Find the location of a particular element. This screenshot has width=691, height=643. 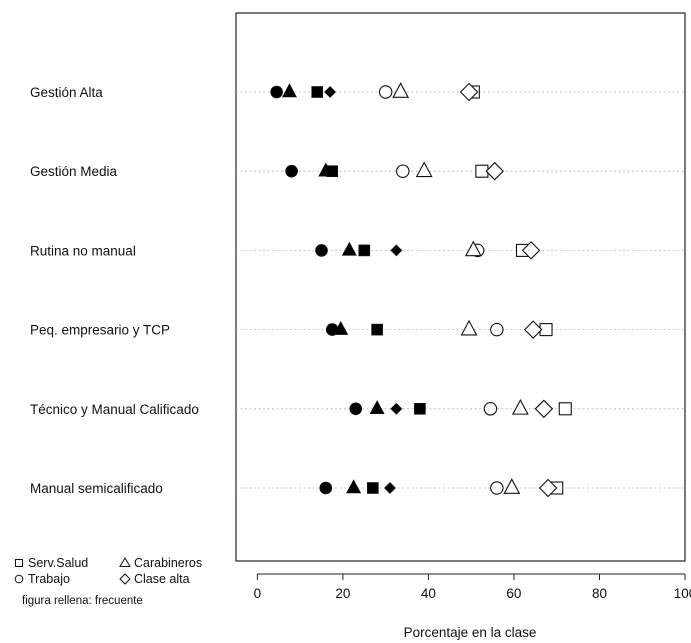

category-label: Rutina no manual is located at coordinates (83, 250).